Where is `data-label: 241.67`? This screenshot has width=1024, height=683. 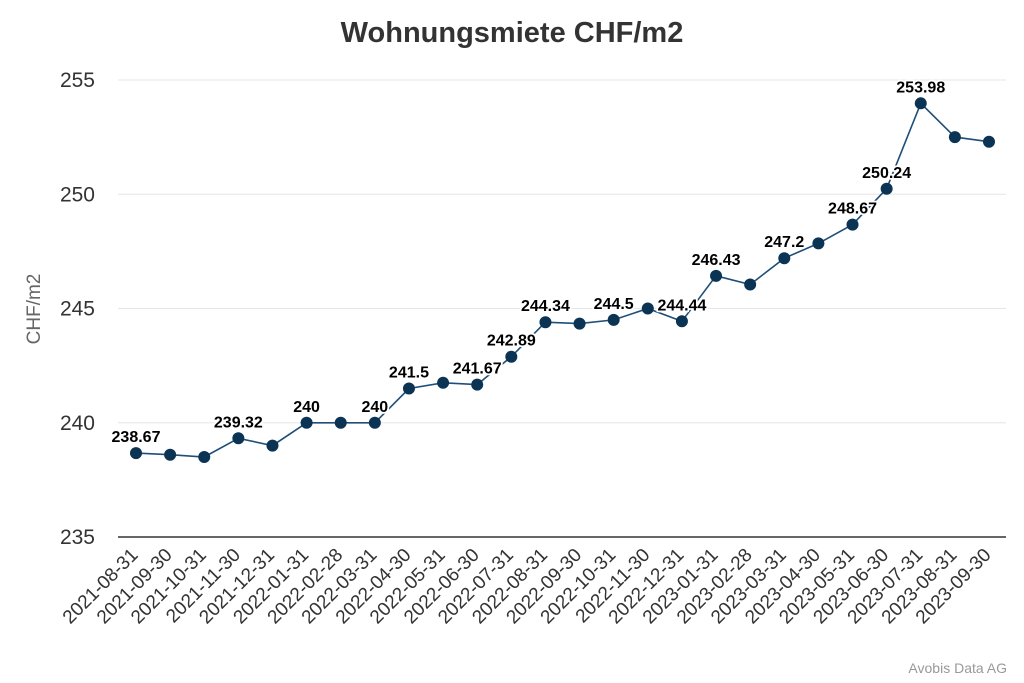 data-label: 241.67 is located at coordinates (477, 369).